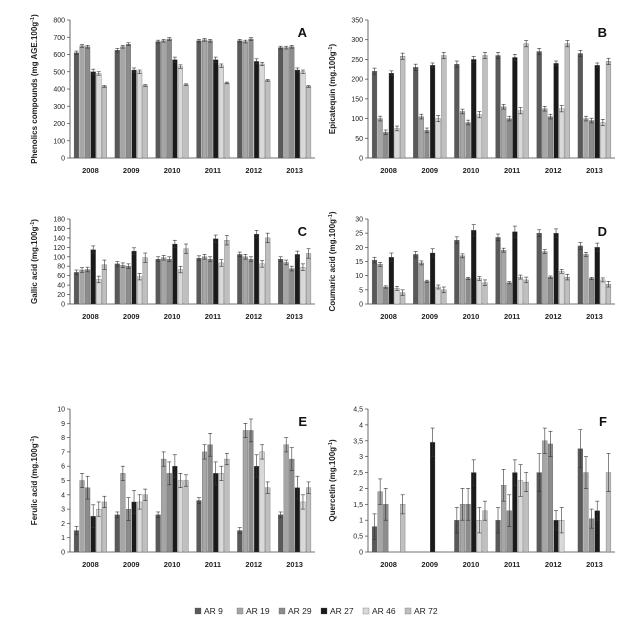 The image size is (643, 637). I want to click on y-axis-title: Gallic acid (mg.100g-1), so click(34, 261).